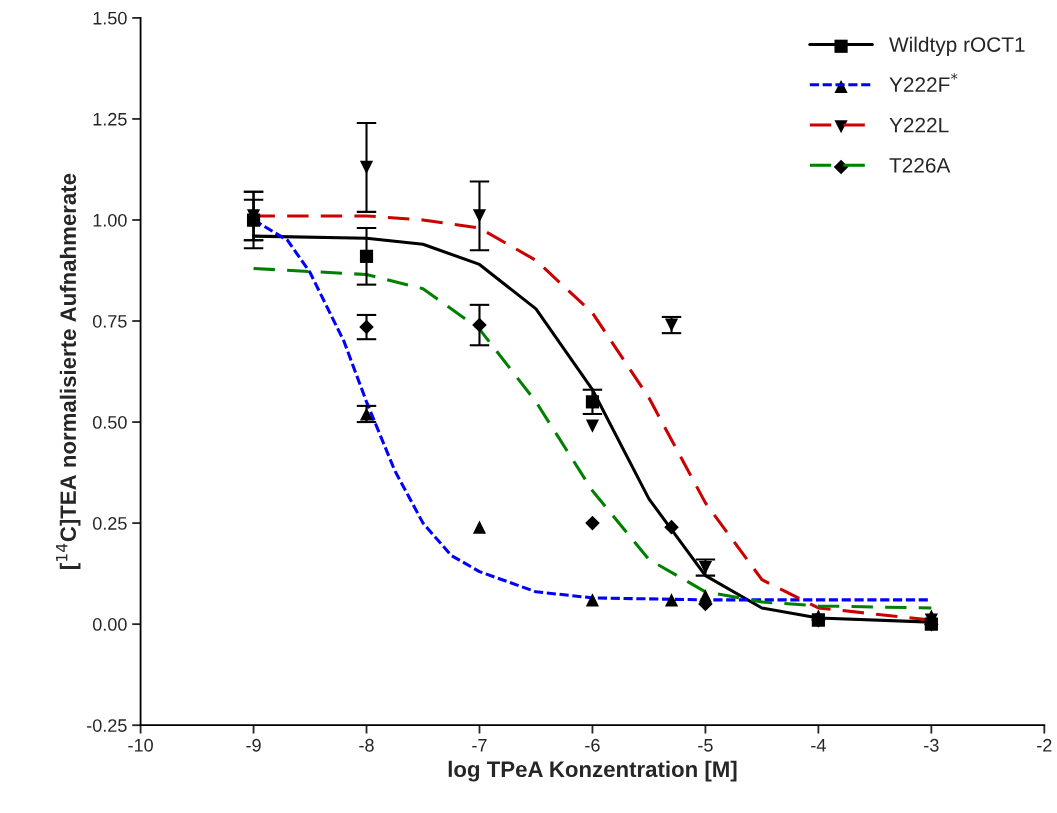 The height and width of the screenshot is (813, 1057). Describe the element at coordinates (253, 745) in the screenshot. I see `x-tick-label: -9` at that location.